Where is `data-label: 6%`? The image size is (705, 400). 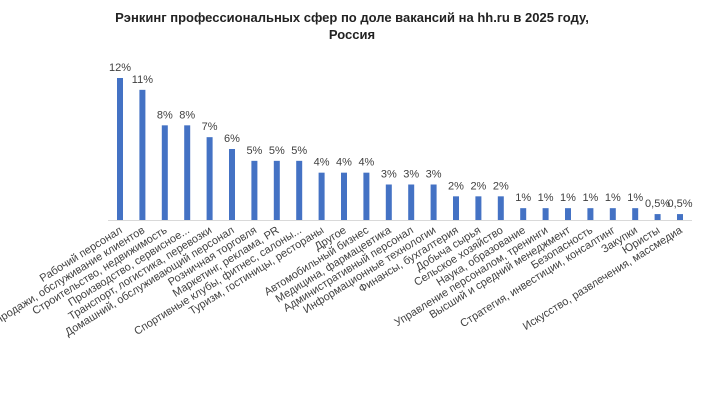
data-label: 6% is located at coordinates (232, 139).